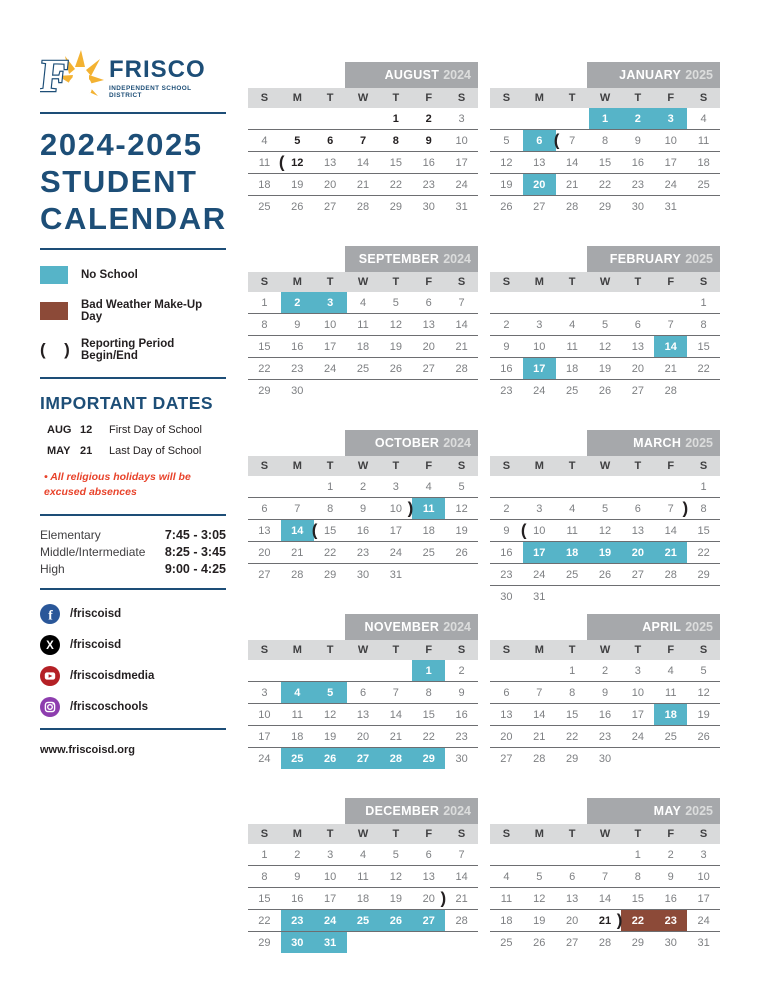  I want to click on day-number: 1, so click(572, 670).